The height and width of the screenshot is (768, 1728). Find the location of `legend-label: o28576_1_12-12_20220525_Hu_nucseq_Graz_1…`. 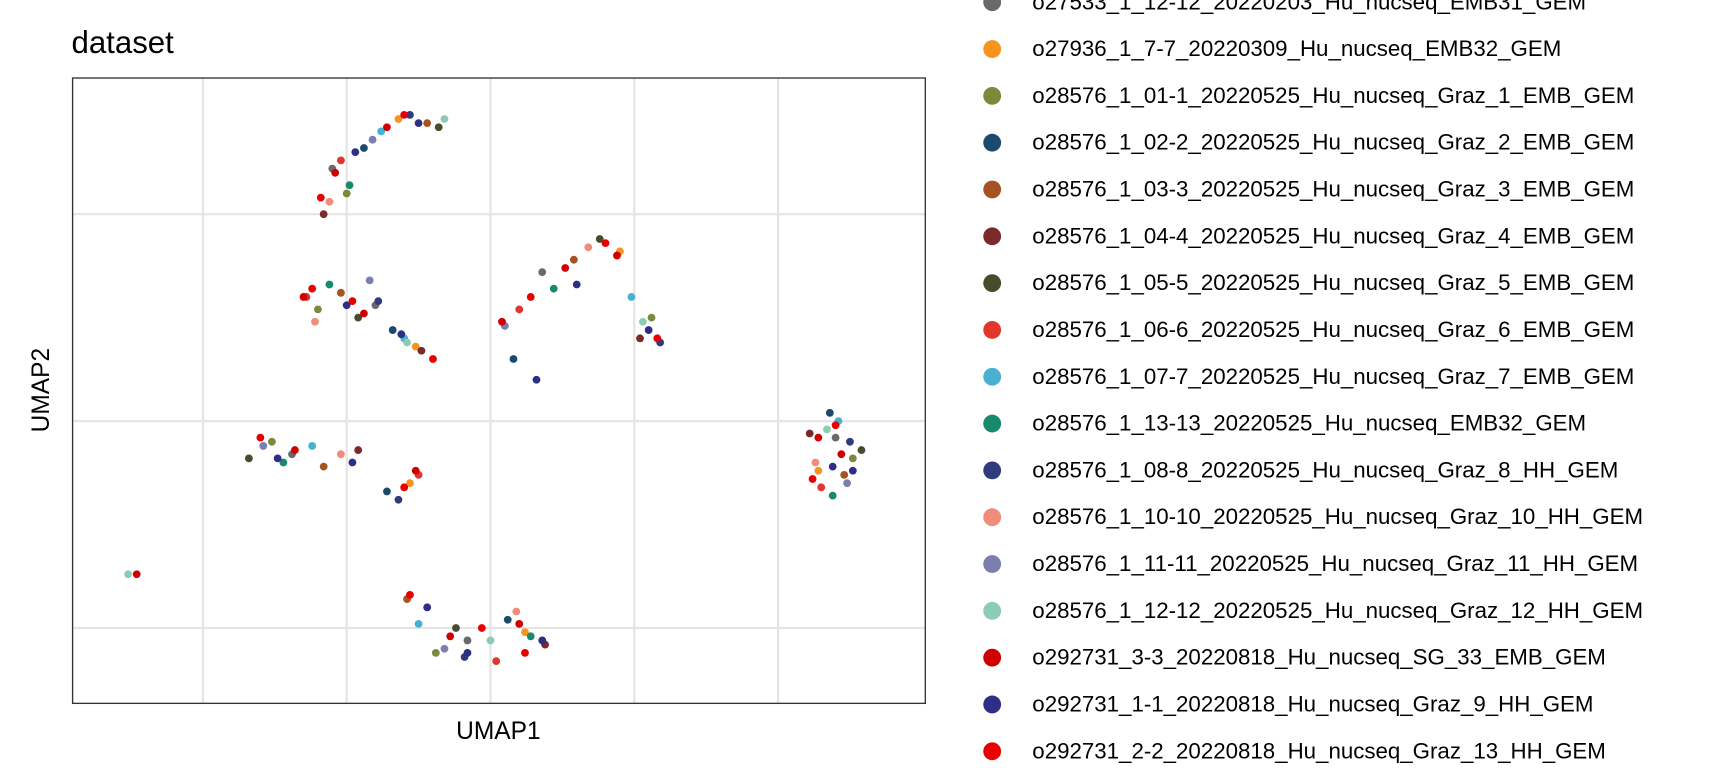

legend-label: o28576_1_12-12_20220525_Hu_nucseq_Graz_1… is located at coordinates (1337, 610).